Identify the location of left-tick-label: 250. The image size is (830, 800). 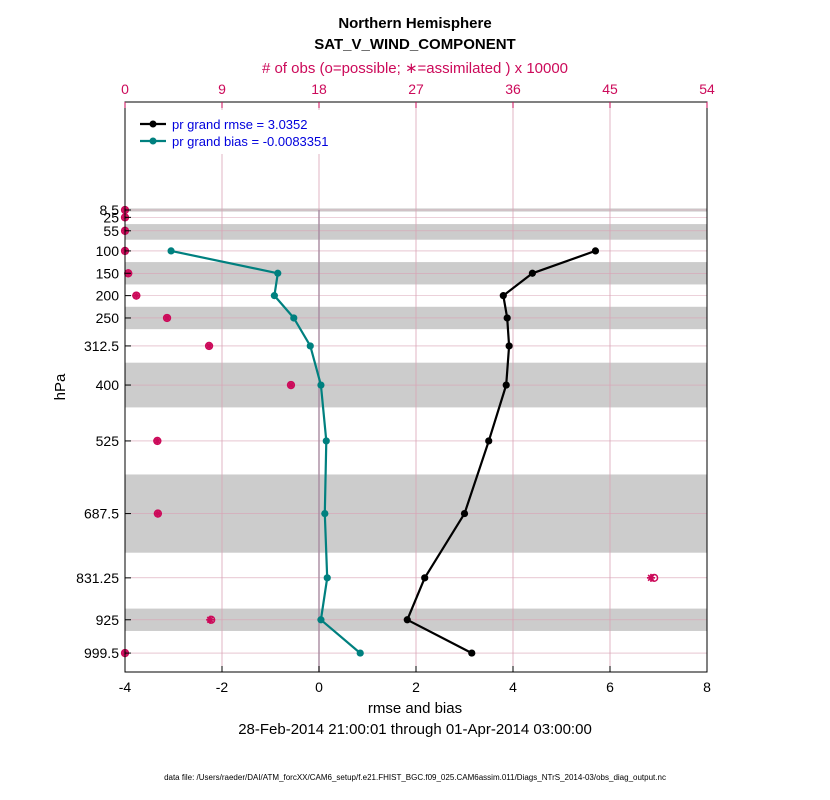
(108, 318).